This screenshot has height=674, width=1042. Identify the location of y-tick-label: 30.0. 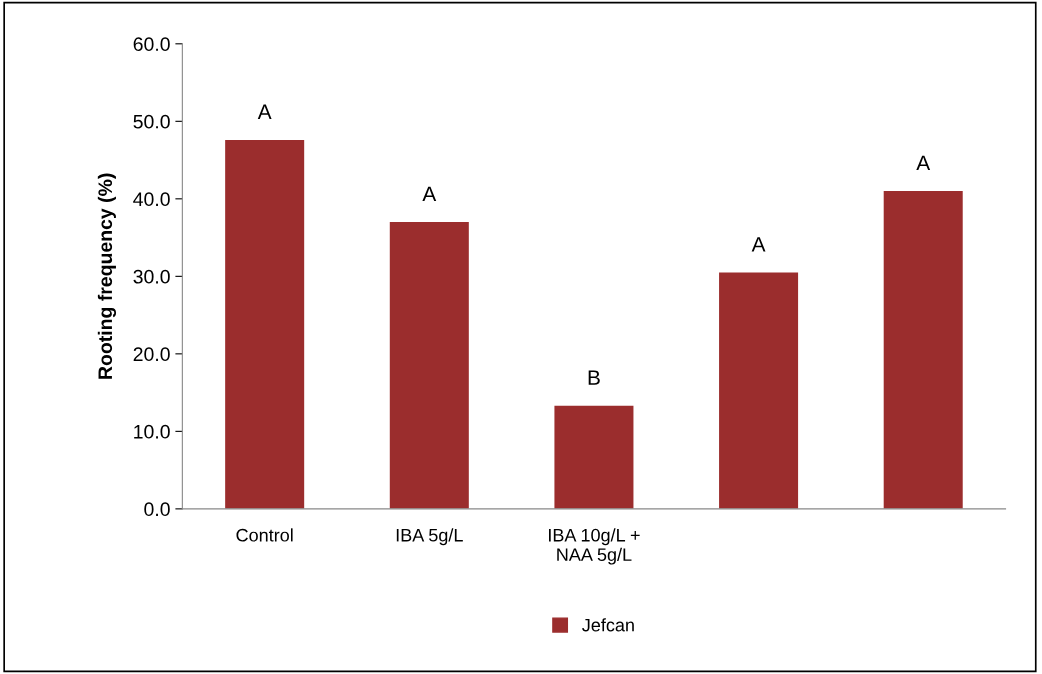
(151, 276).